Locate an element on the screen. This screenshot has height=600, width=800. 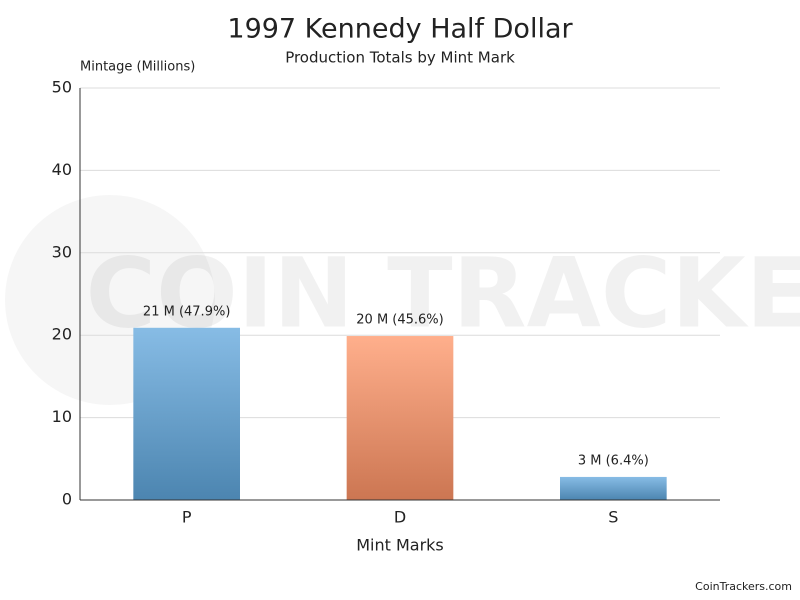
y-tick-label: 10 is located at coordinates (62, 416).